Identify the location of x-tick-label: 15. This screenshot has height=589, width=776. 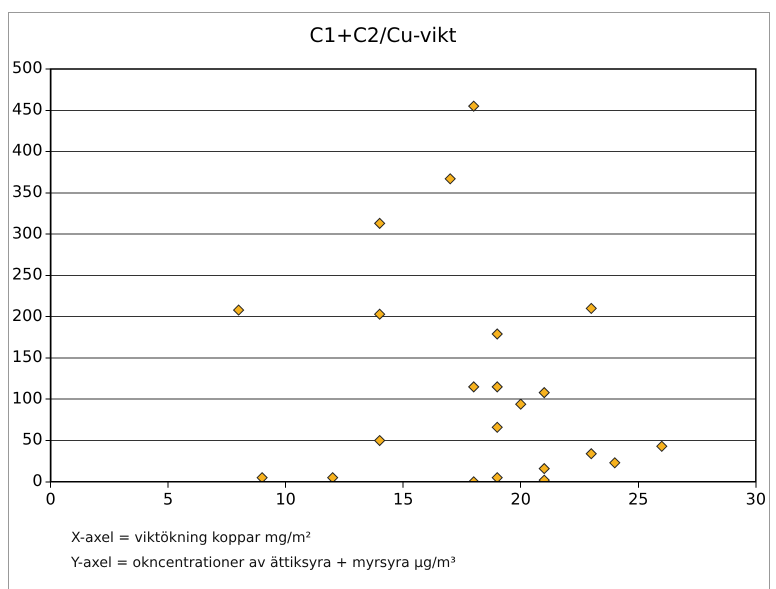
(403, 499).